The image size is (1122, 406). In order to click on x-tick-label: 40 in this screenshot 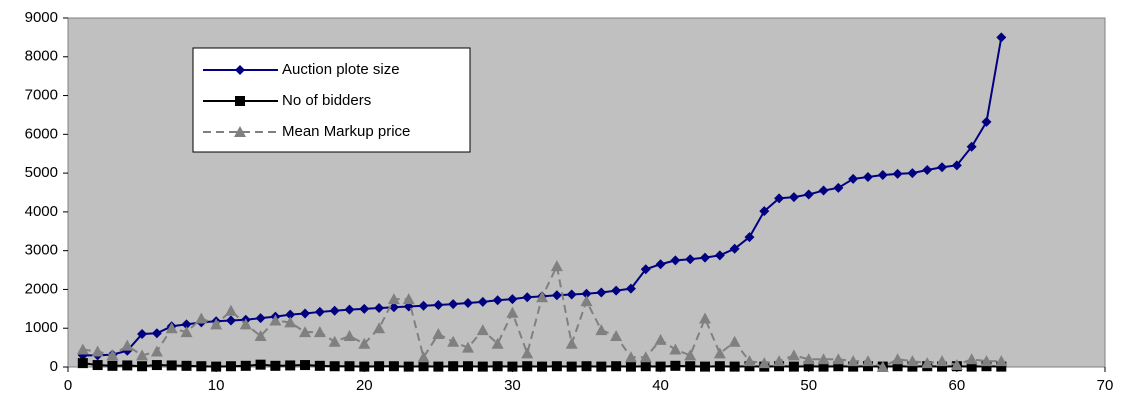, I will do `click(660, 385)`.